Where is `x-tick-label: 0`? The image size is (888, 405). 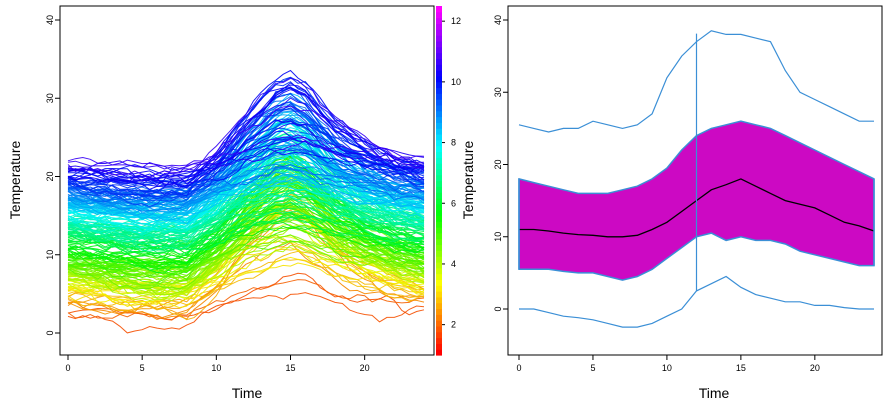 x-tick-label: 0 is located at coordinates (518, 368).